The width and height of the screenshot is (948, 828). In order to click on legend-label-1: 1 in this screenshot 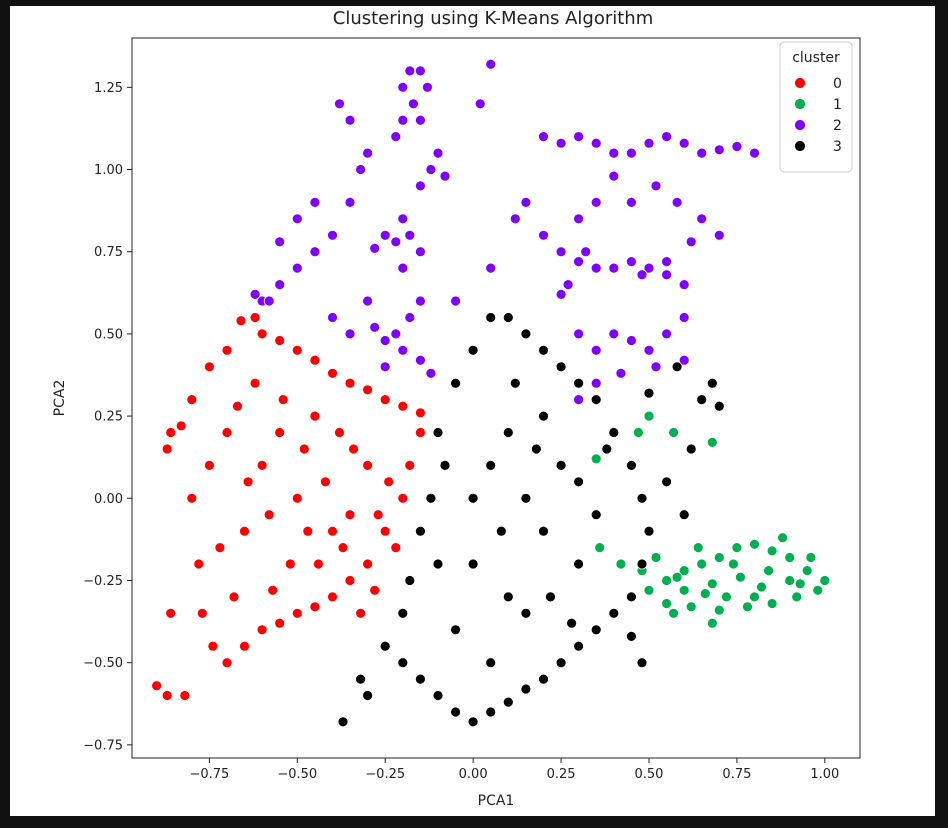, I will do `click(837, 105)`.